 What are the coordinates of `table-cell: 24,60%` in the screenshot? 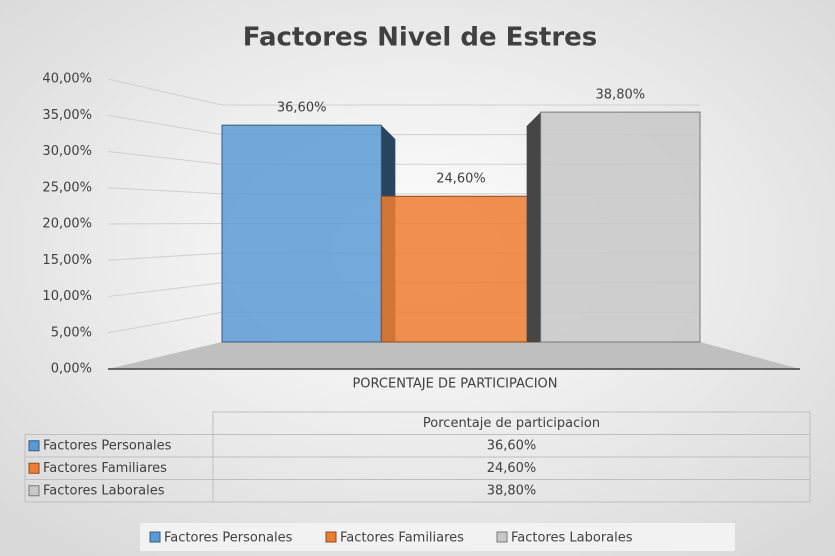 It's located at (512, 468).